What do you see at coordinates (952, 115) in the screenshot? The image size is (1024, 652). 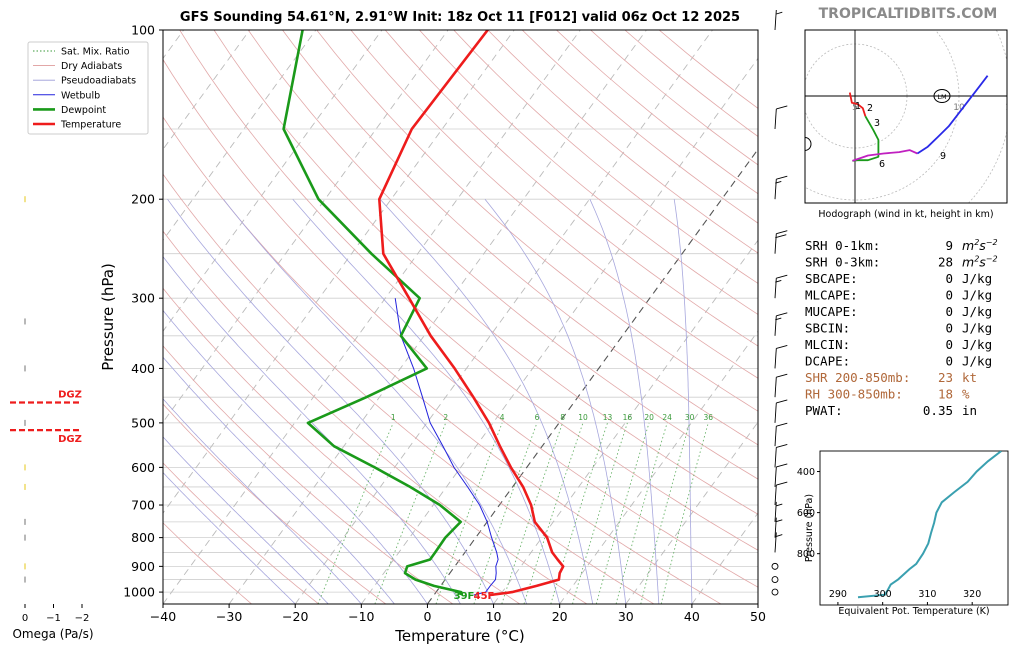 I see `hodograph-segment` at bounding box center [952, 115].